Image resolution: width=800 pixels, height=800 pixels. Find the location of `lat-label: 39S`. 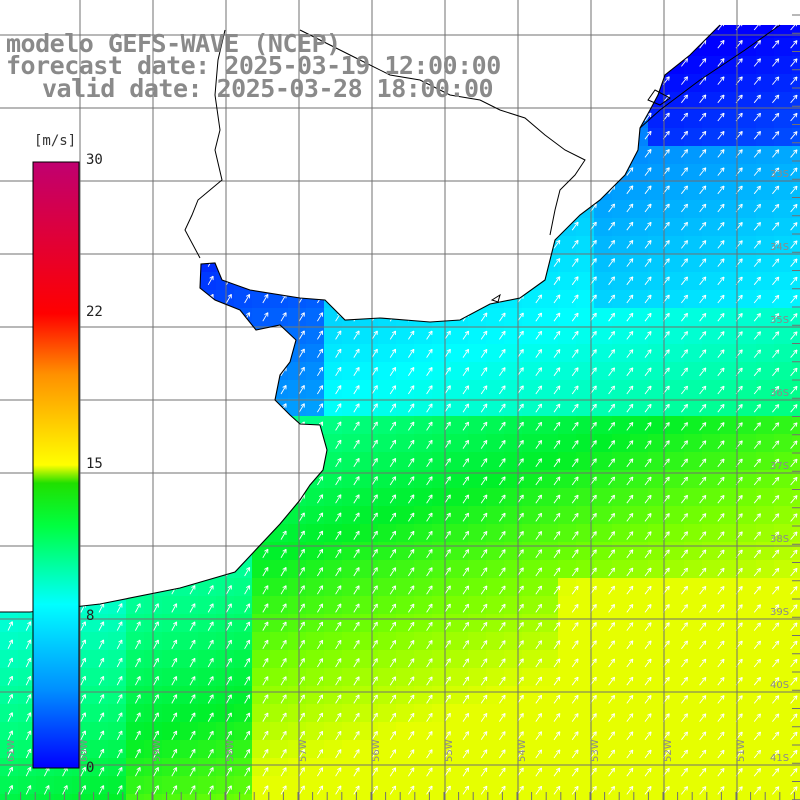

lat-label: 39S is located at coordinates (779, 612).